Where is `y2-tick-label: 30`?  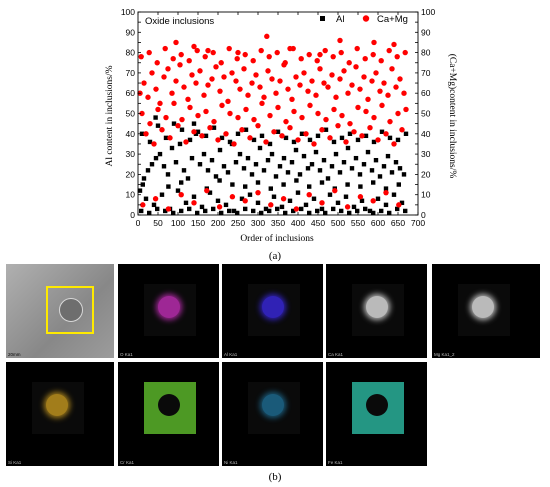
y2-tick-label: 30 is located at coordinates (426, 154).